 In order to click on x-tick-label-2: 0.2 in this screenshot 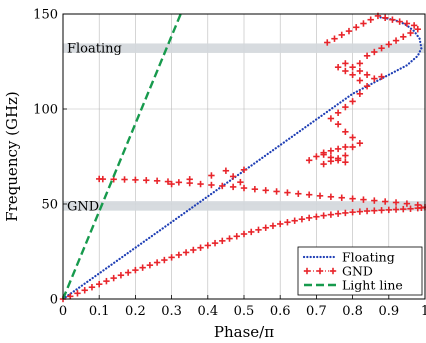, I will do `click(135, 311)`.